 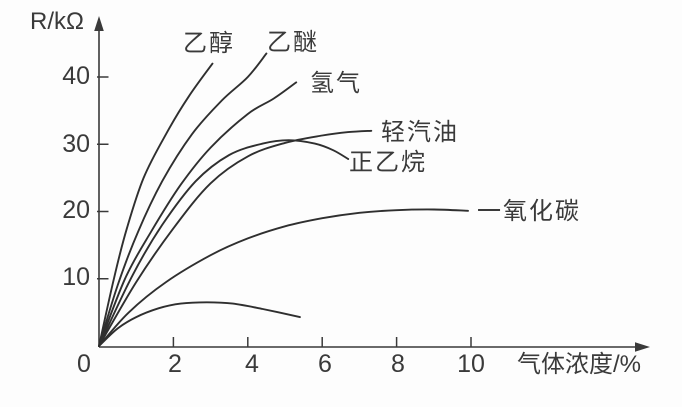 I want to click on curve-label-n-ethane: 正乙烷, so click(x=388, y=162).